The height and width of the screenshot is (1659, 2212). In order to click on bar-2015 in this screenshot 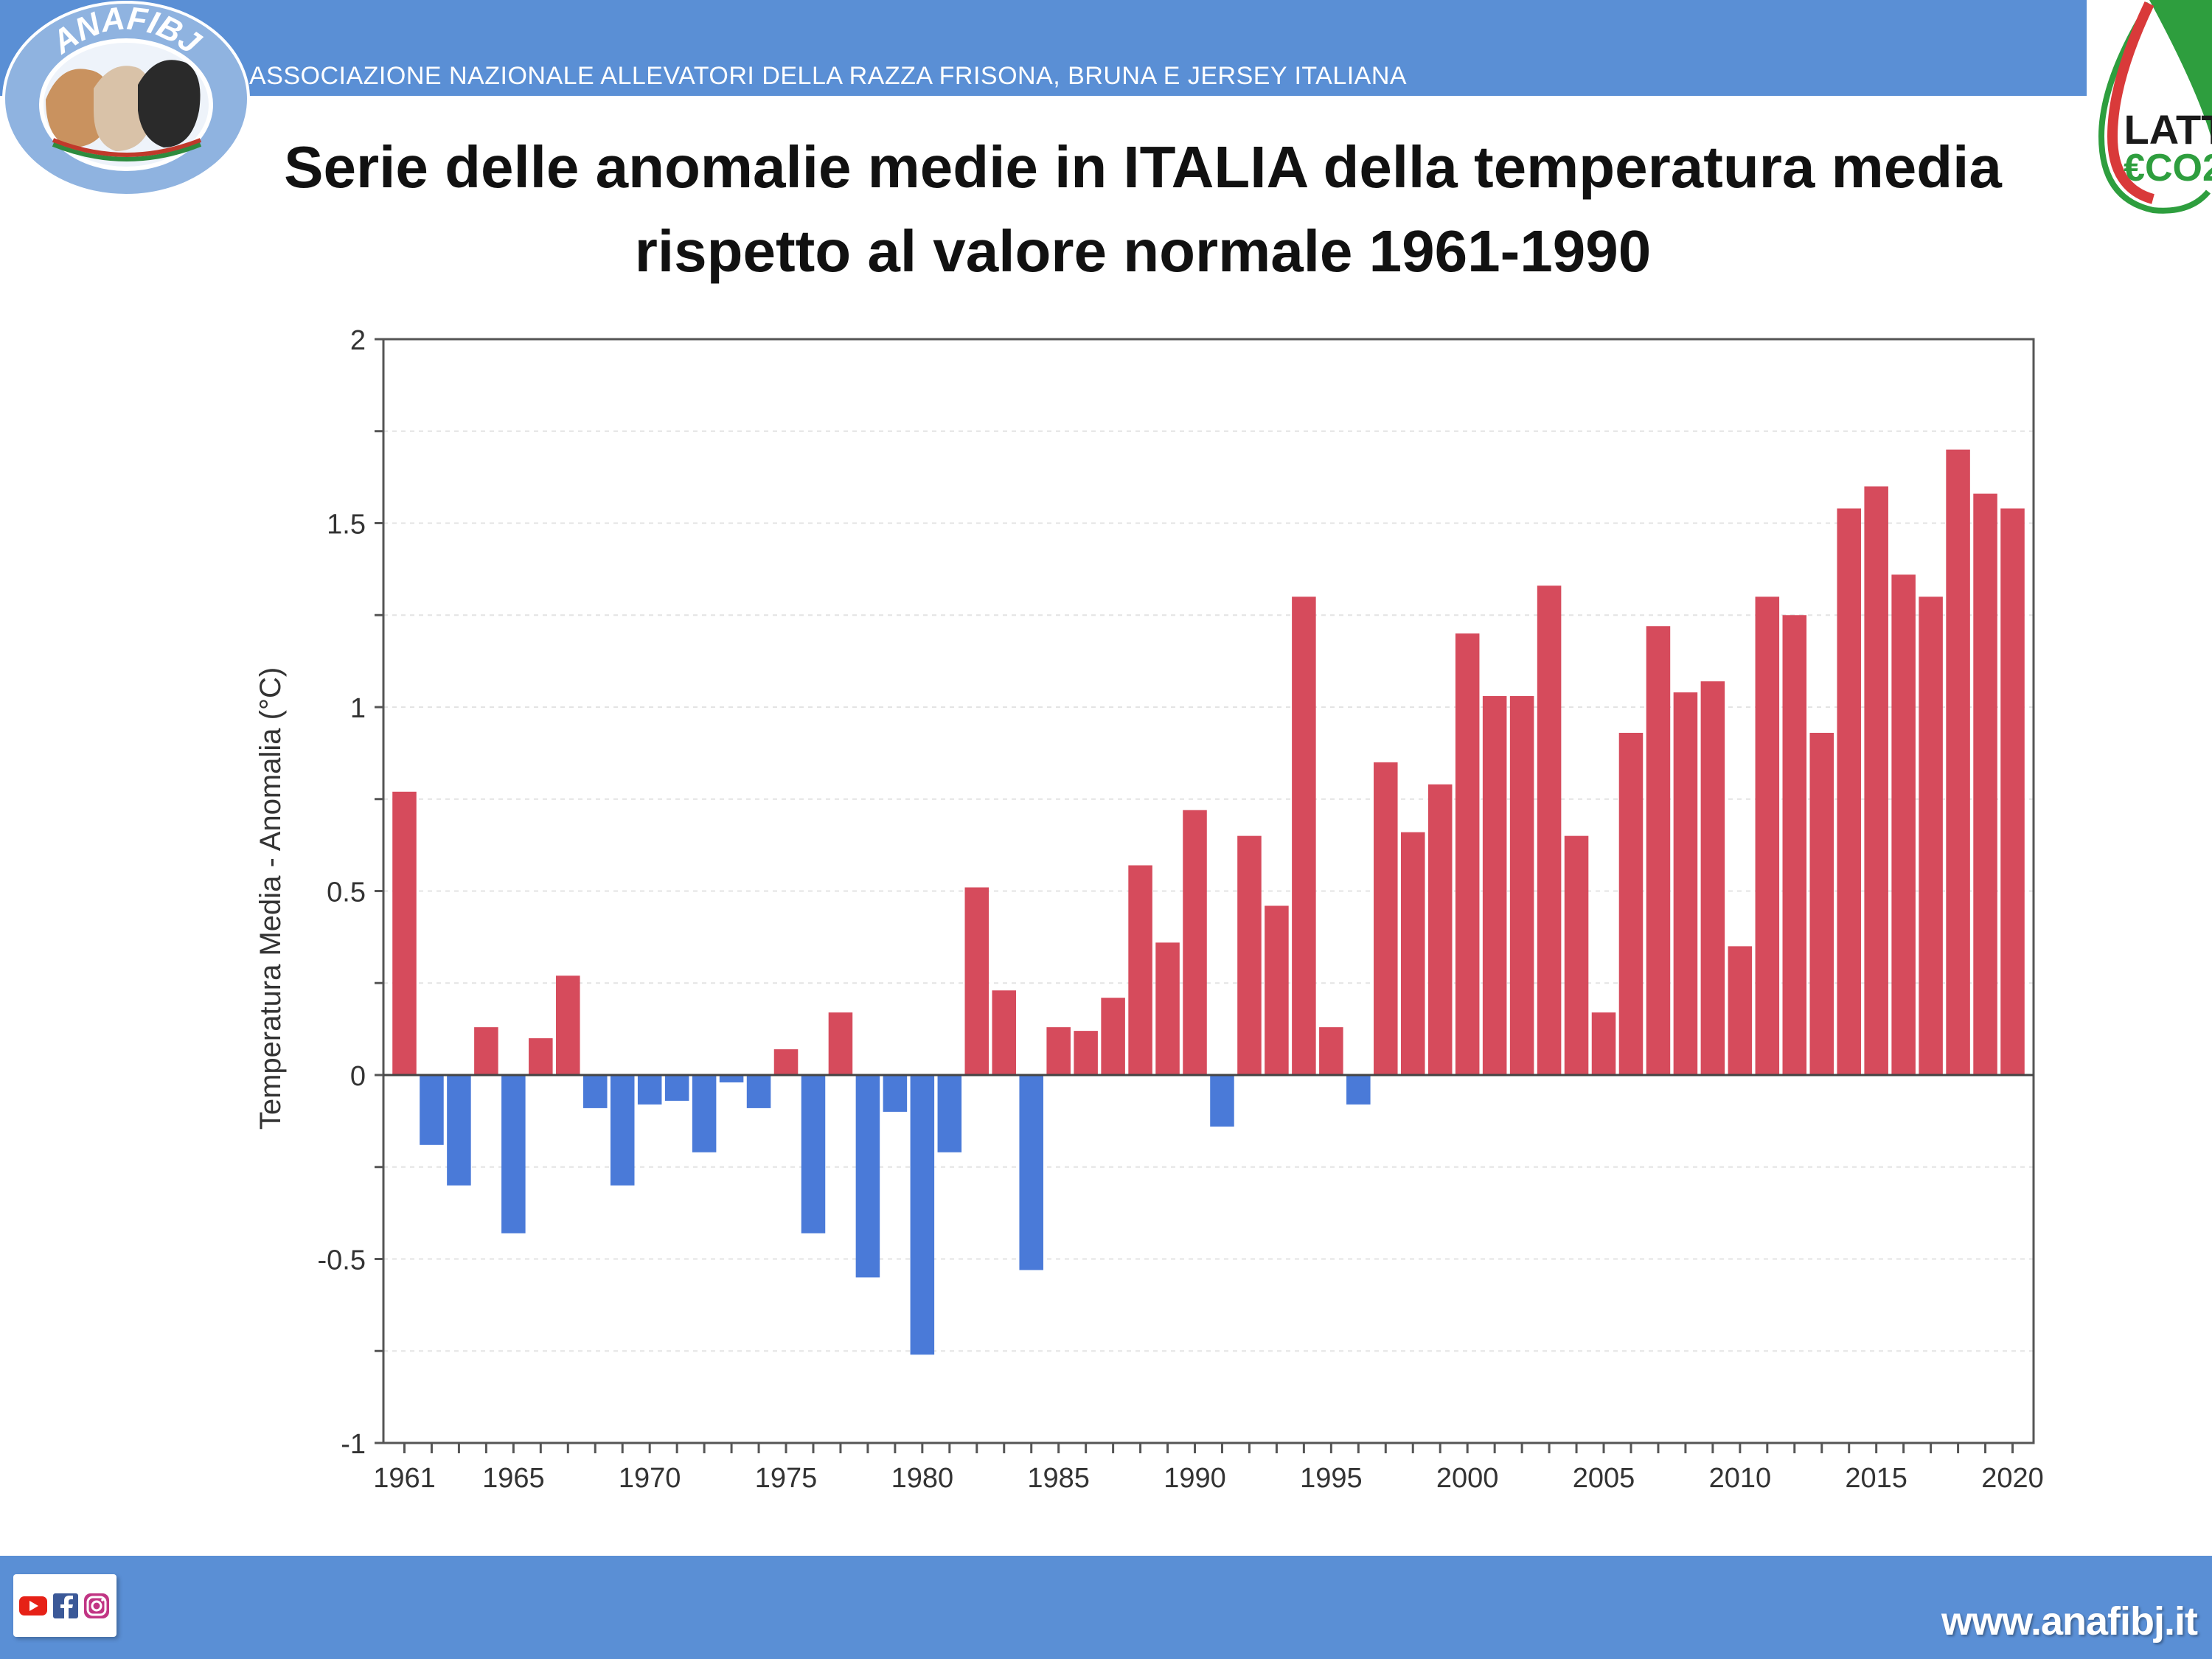, I will do `click(1876, 780)`.